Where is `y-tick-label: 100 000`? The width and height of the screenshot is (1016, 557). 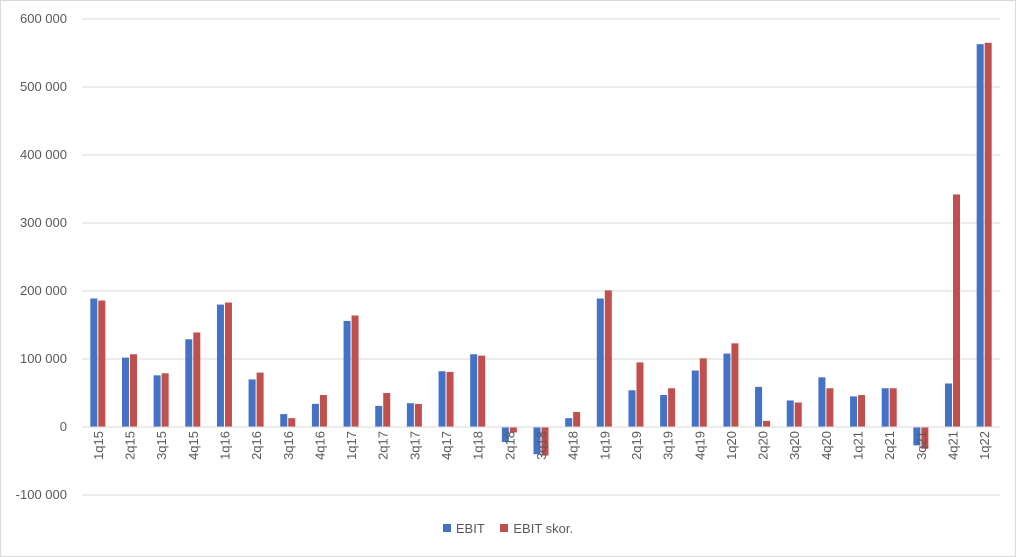
y-tick-label: 100 000 is located at coordinates (43, 358).